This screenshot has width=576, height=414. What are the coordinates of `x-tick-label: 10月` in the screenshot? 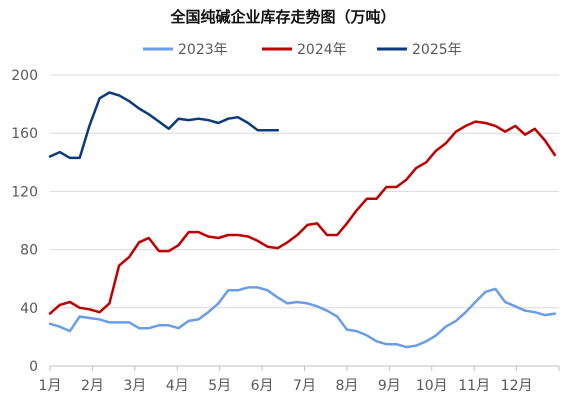 It's located at (432, 386).